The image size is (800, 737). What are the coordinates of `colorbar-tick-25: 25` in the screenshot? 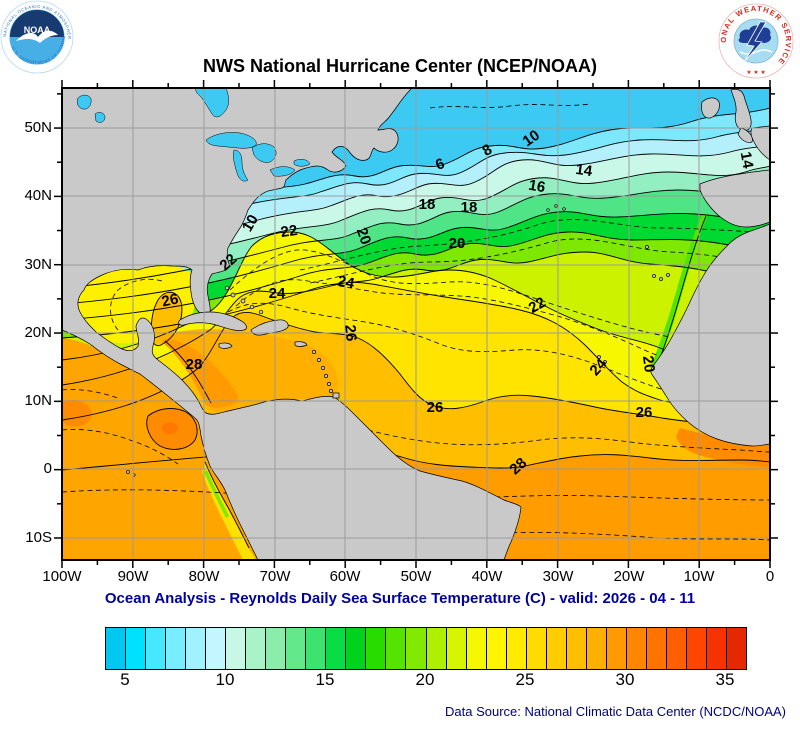 It's located at (525, 679).